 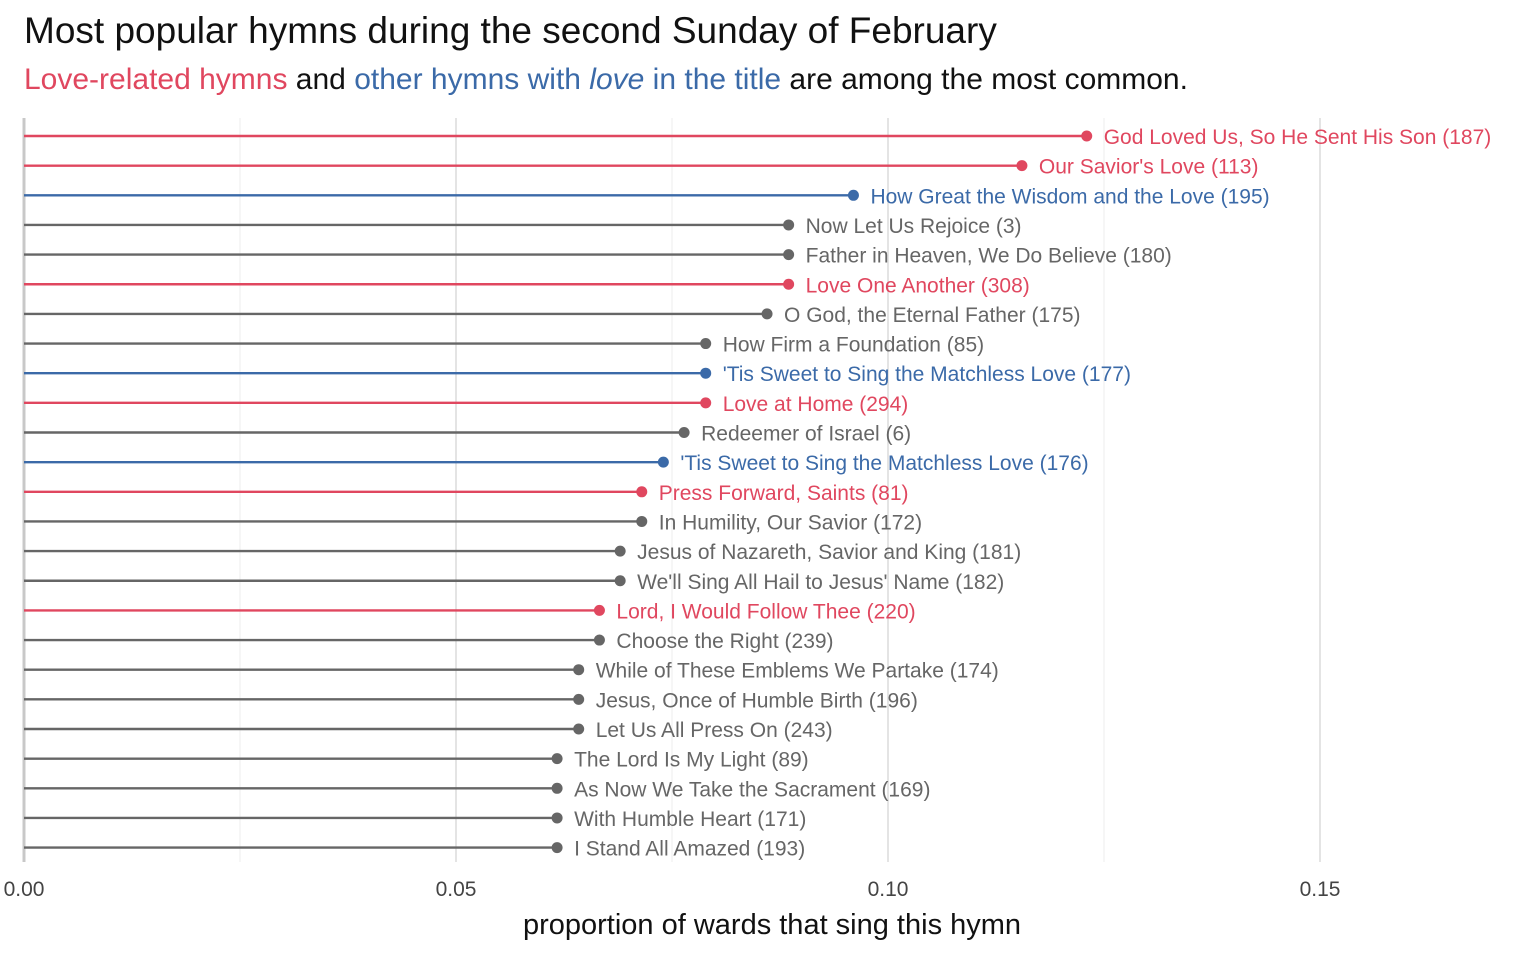 I want to click on hymn-label: Love One Another (308), so click(x=918, y=285).